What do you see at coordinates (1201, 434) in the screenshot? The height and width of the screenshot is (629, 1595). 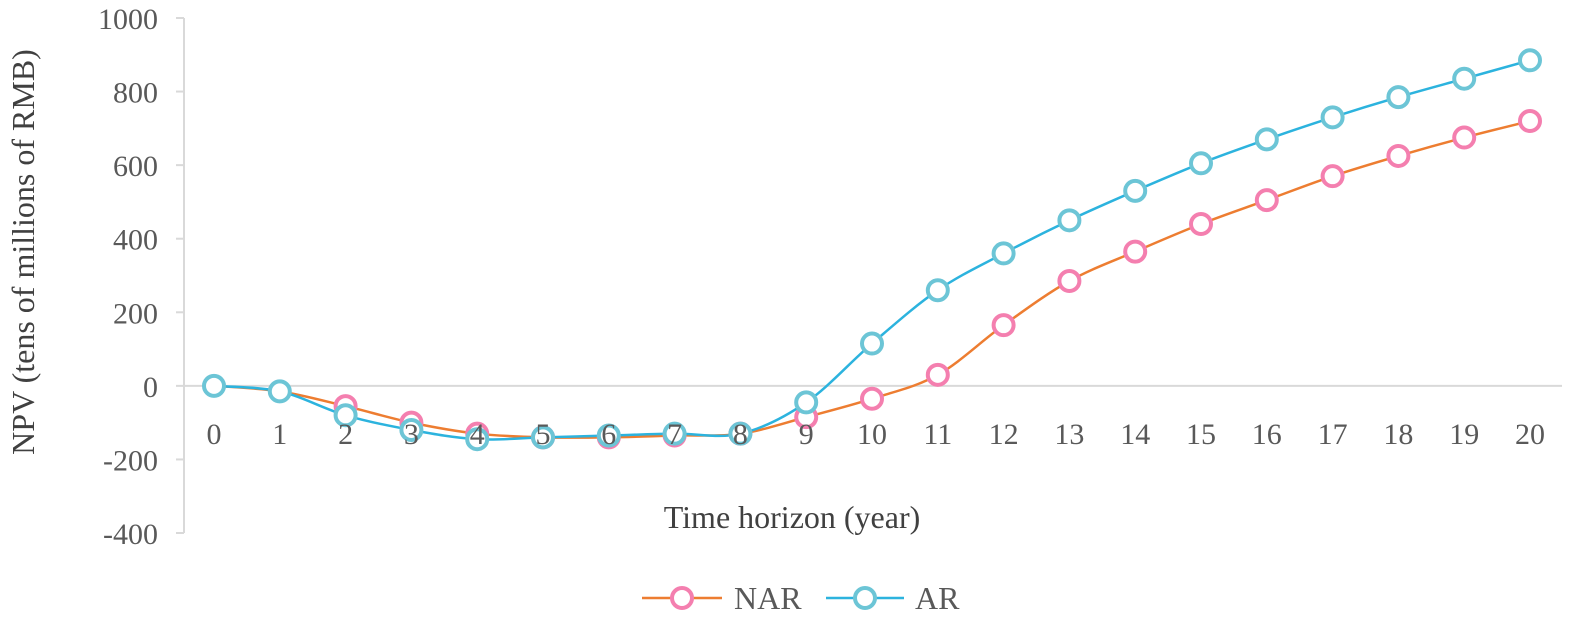 I see `x-tick-label: 15` at bounding box center [1201, 434].